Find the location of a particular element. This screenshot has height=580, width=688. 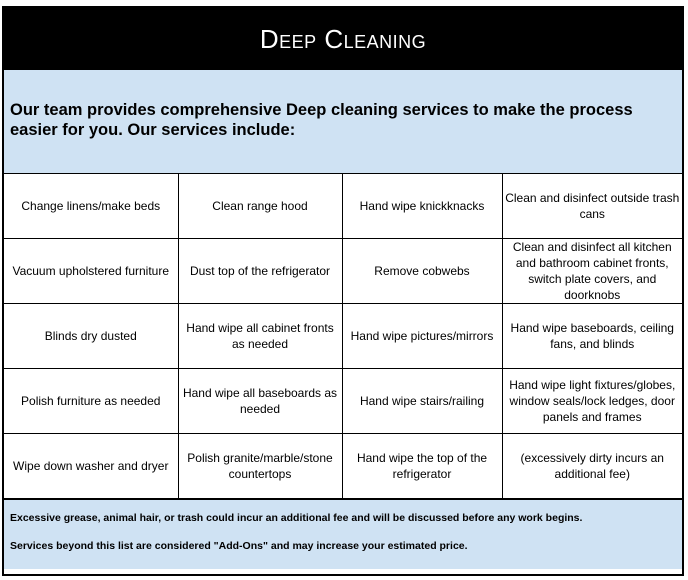

service-cell: Hand wipe knickknacks is located at coordinates (422, 206).